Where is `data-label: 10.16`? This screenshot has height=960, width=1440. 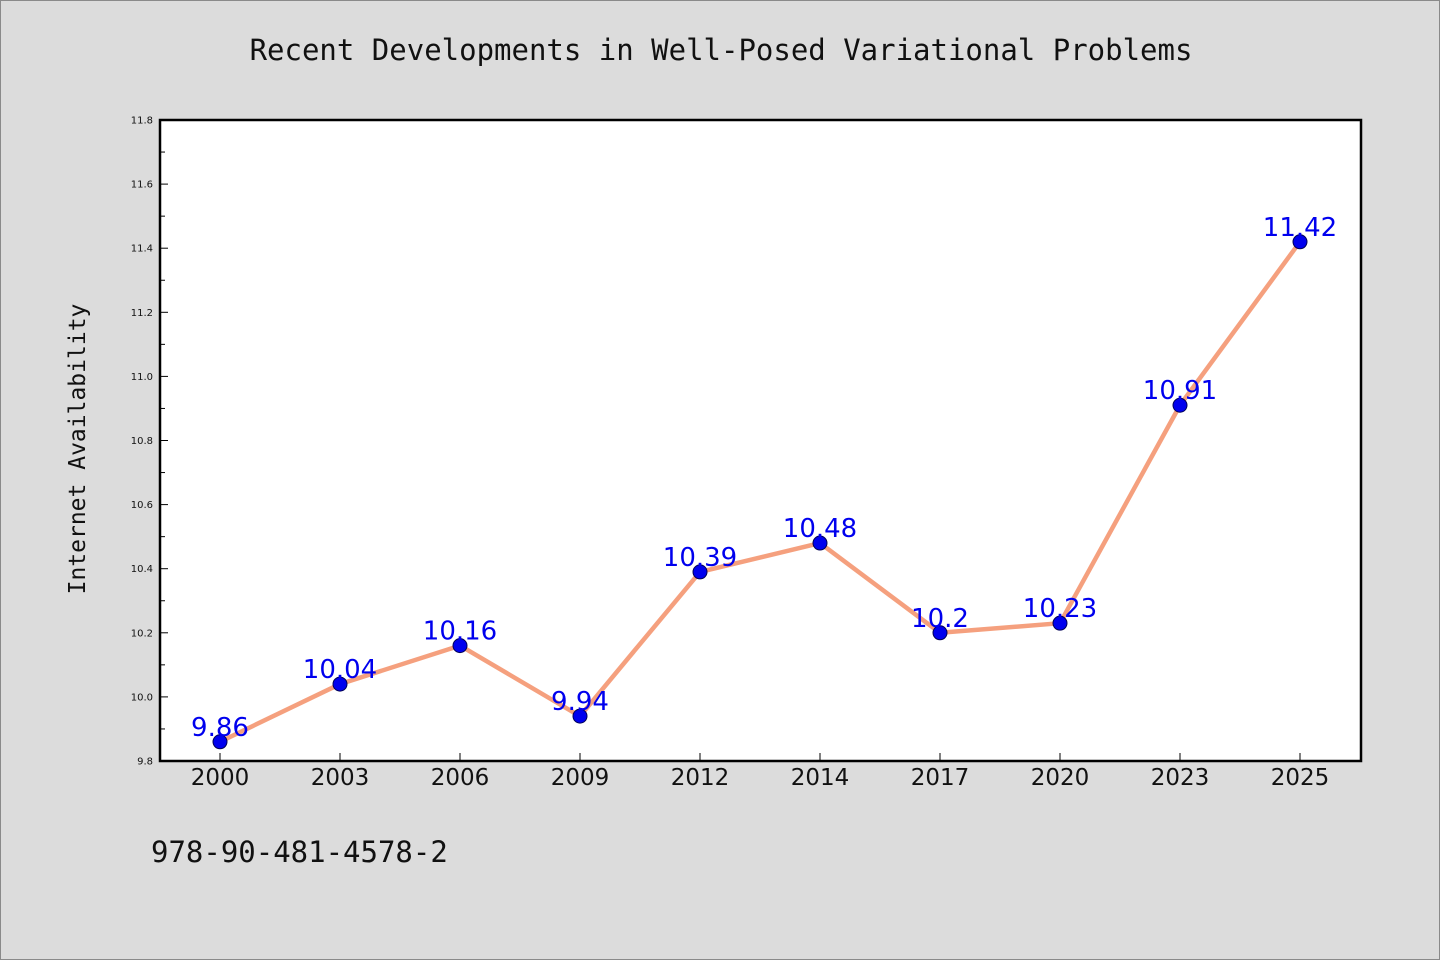 data-label: 10.16 is located at coordinates (460, 632).